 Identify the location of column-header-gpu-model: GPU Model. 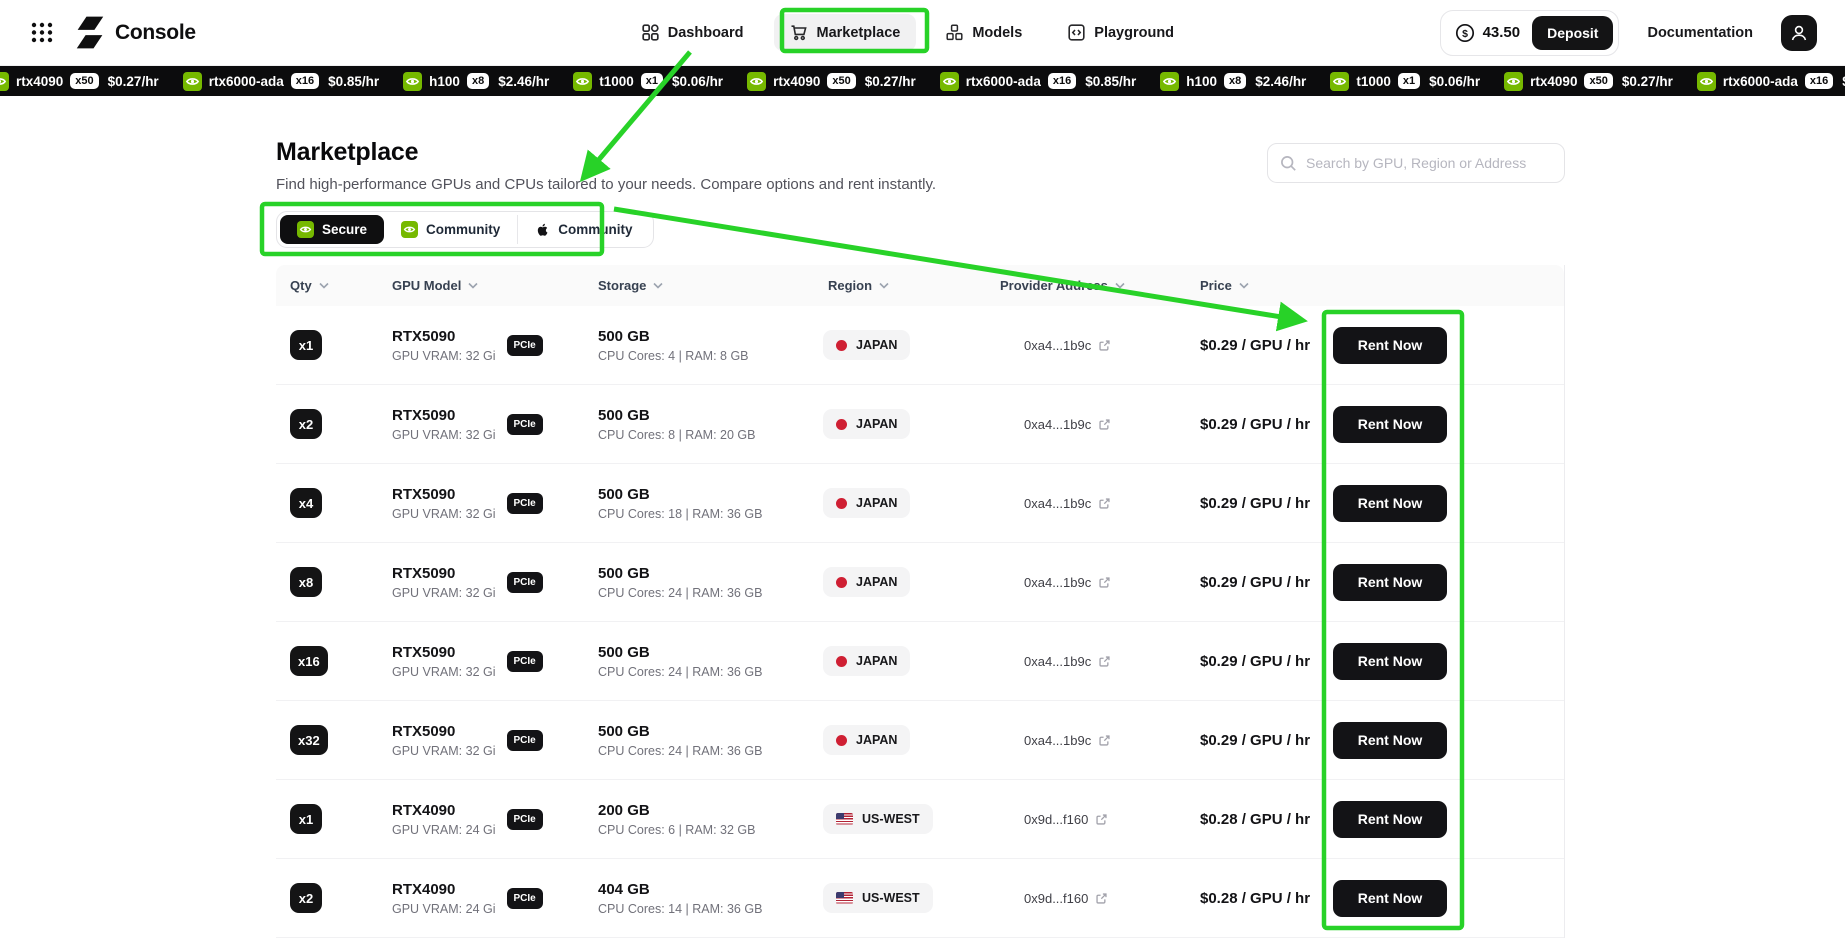
(495, 285).